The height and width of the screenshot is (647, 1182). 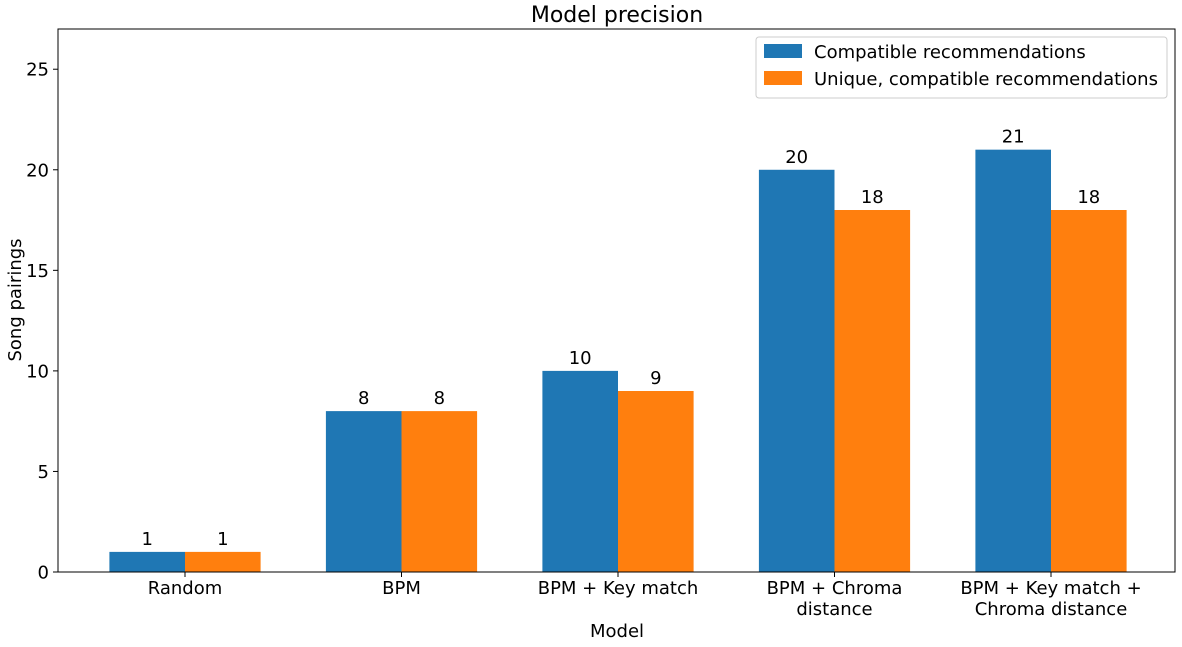 What do you see at coordinates (43, 573) in the screenshot?
I see `y-tick-label-0: 0` at bounding box center [43, 573].